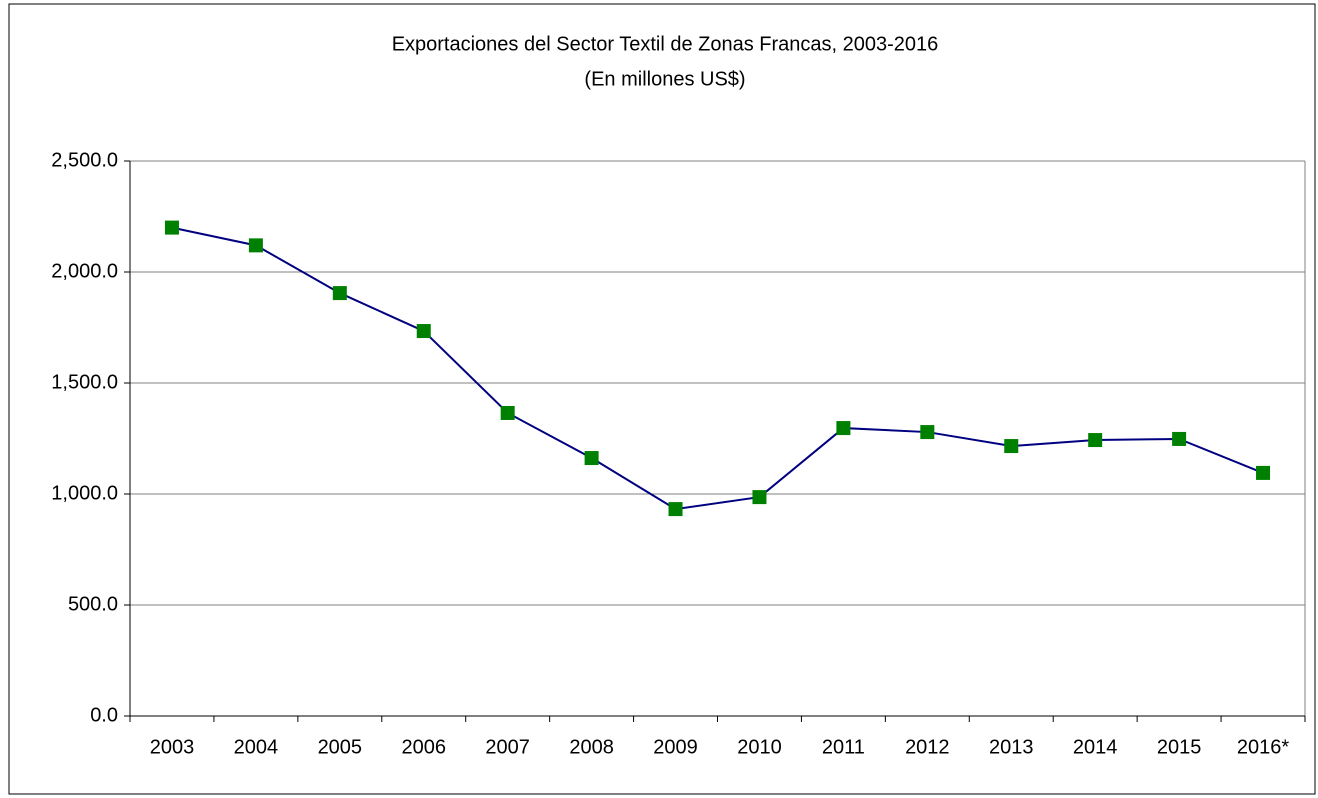  I want to click on y-tick-label: 1,500.0, so click(84, 382).